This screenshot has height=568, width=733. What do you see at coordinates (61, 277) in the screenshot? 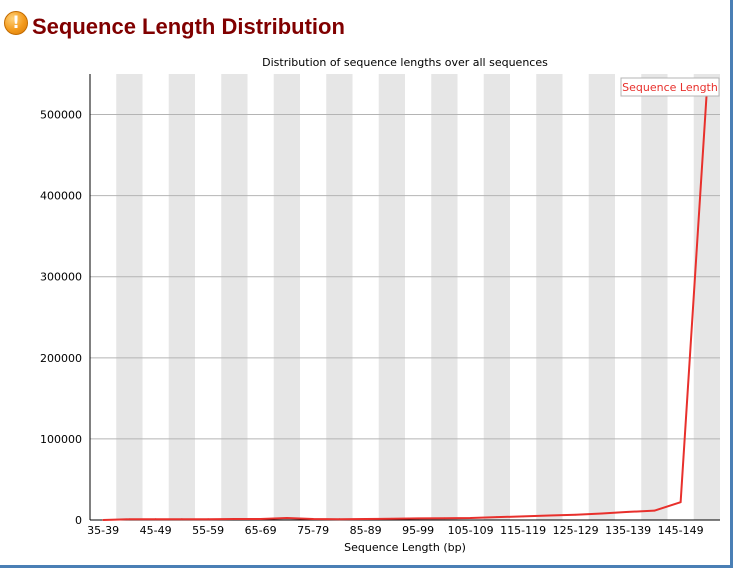
I see `y-tick-label: 300000` at bounding box center [61, 277].